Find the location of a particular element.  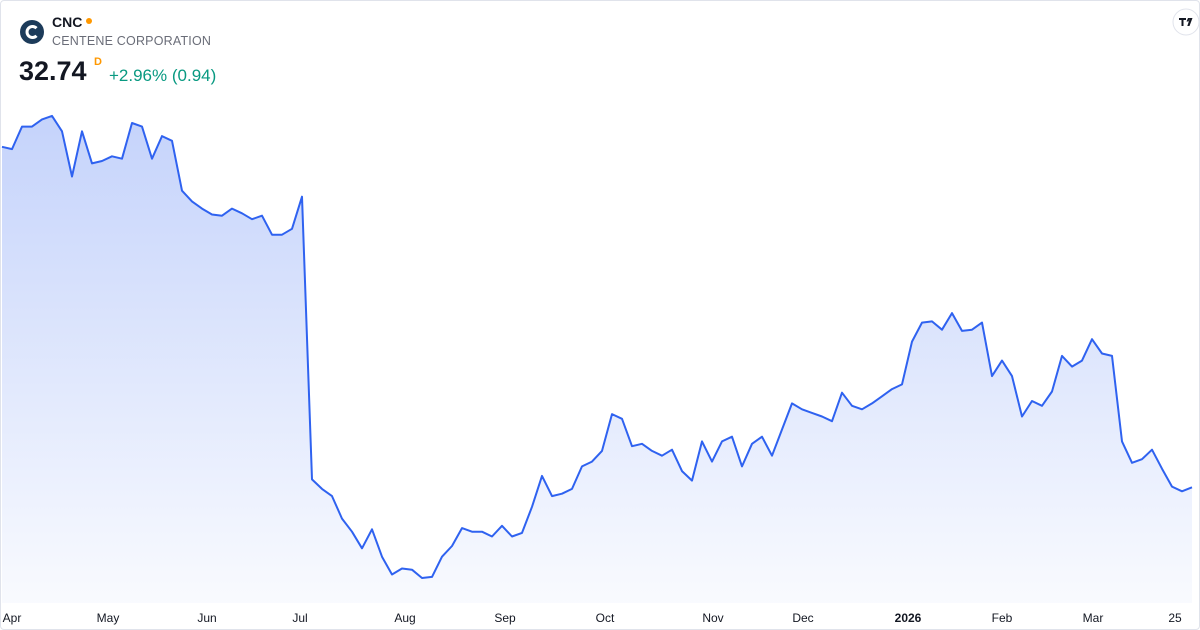

x-tick-label: May is located at coordinates (108, 618).